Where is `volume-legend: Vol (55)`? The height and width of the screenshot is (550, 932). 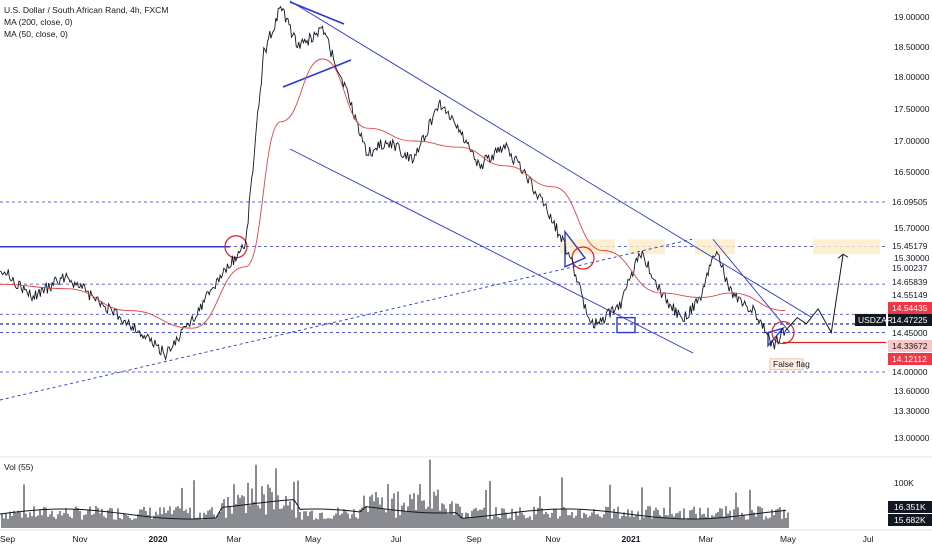 volume-legend: Vol (55) is located at coordinates (19, 467).